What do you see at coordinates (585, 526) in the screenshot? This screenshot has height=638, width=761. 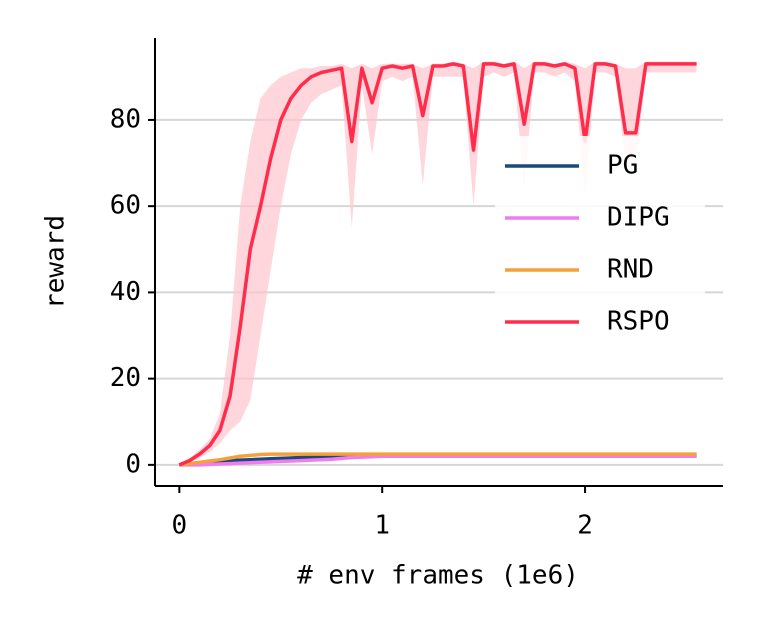 I see `x-tick-label: 2` at bounding box center [585, 526].